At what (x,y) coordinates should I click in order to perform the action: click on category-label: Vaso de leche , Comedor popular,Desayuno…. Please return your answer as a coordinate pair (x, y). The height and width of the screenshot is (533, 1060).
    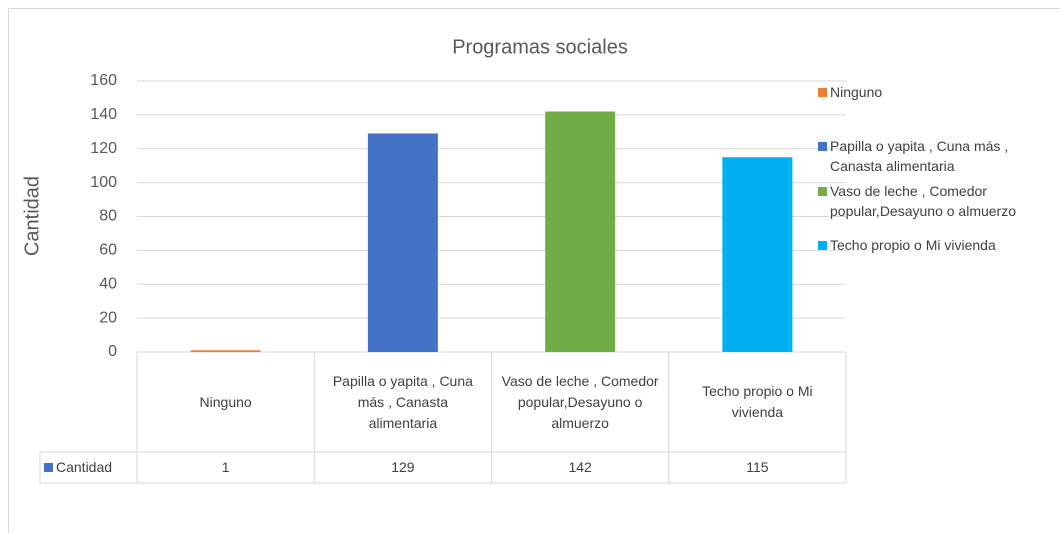
    Looking at the image, I should click on (580, 401).